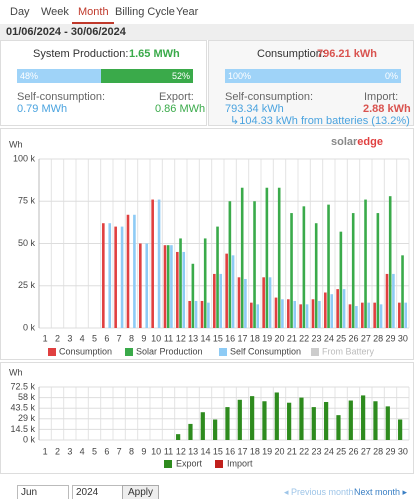  What do you see at coordinates (93, 12) in the screenshot?
I see `tab: Month` at bounding box center [93, 12].